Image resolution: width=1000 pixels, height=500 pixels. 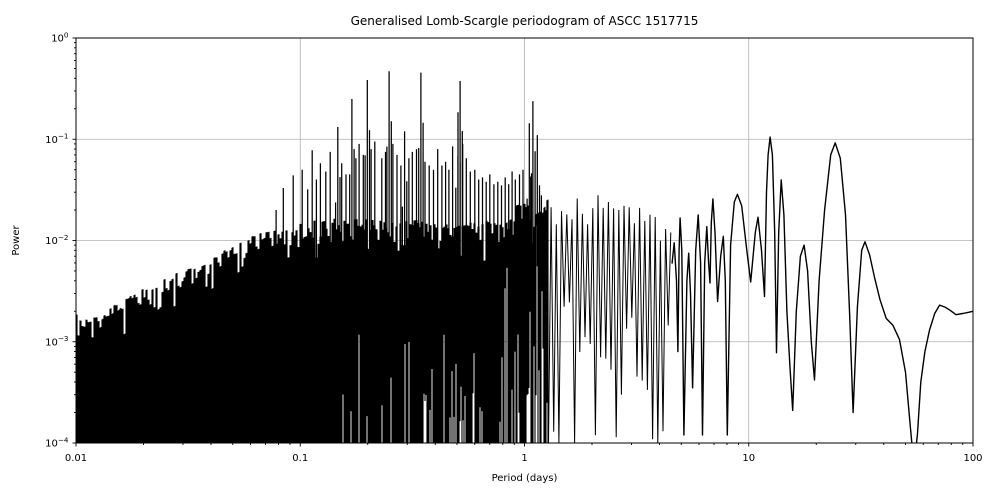 What do you see at coordinates (610, 319) in the screenshot?
I see `oscillation-trace` at bounding box center [610, 319].